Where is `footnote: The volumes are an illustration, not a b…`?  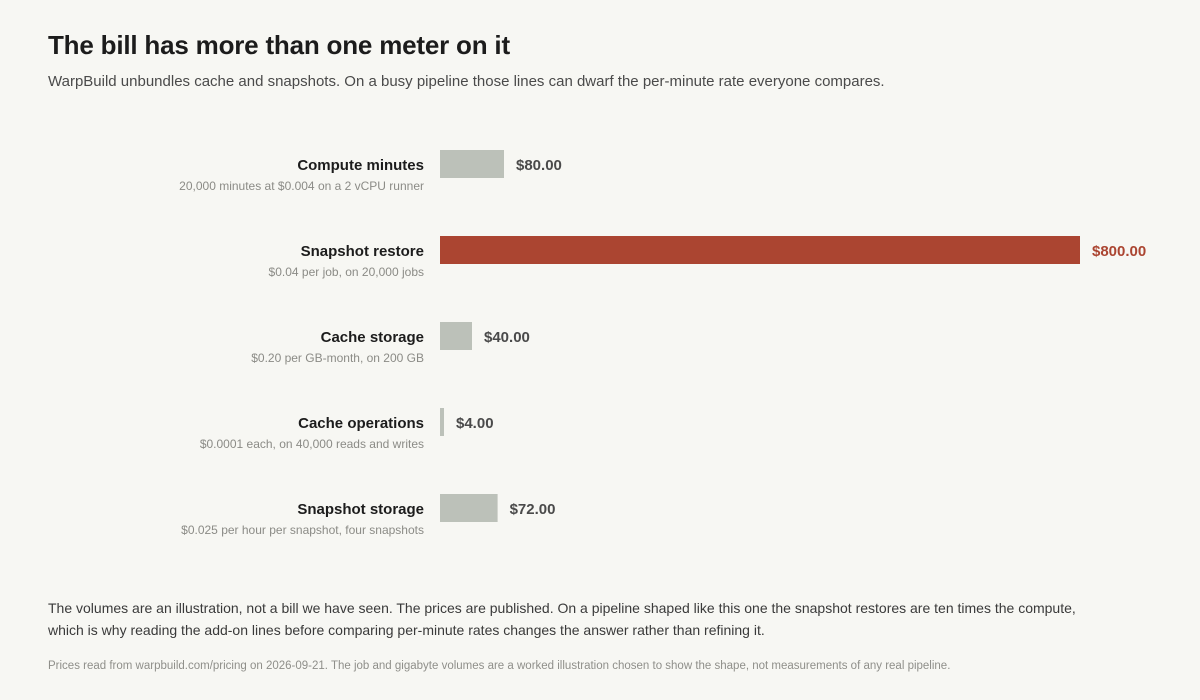
footnote: The volumes are an illustration, not a b… is located at coordinates (562, 619).